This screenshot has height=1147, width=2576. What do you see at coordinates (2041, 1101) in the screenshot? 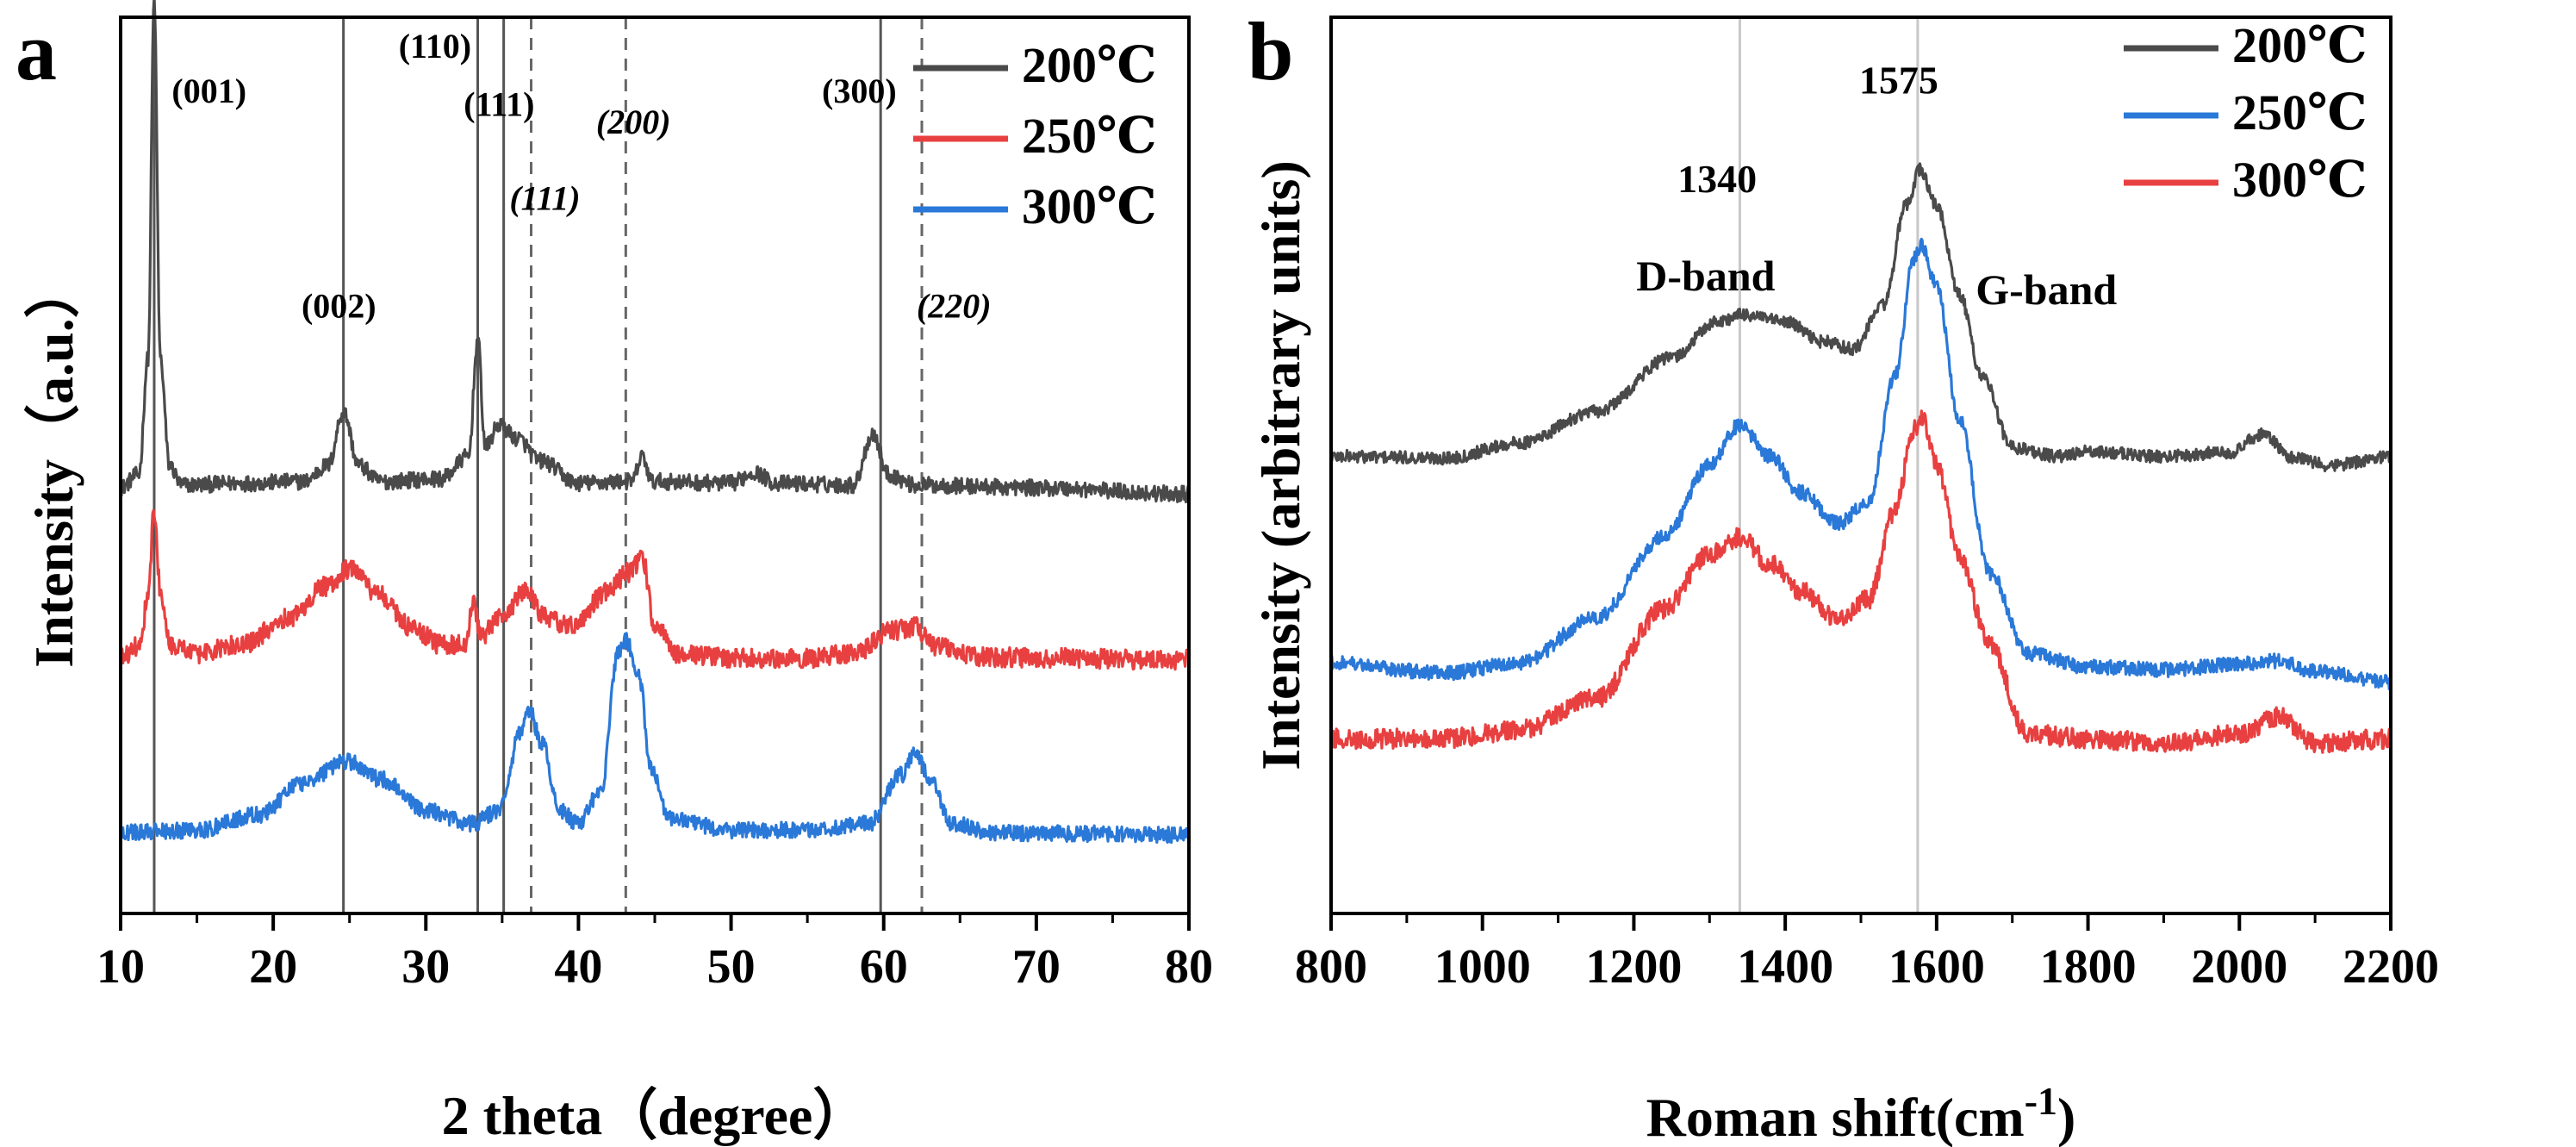
I see `b-x-axis-title-superscript: -1` at bounding box center [2041, 1101].